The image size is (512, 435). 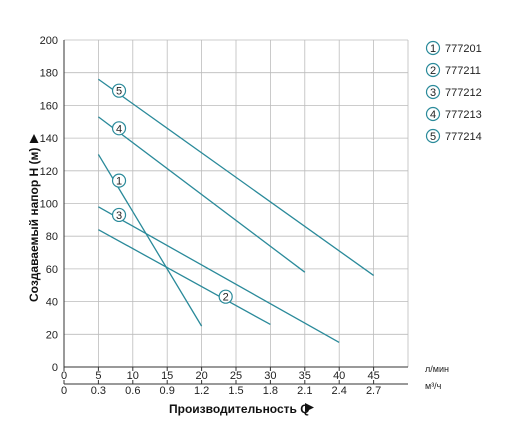 I want to click on y-tick-label: 200, so click(x=49, y=41).